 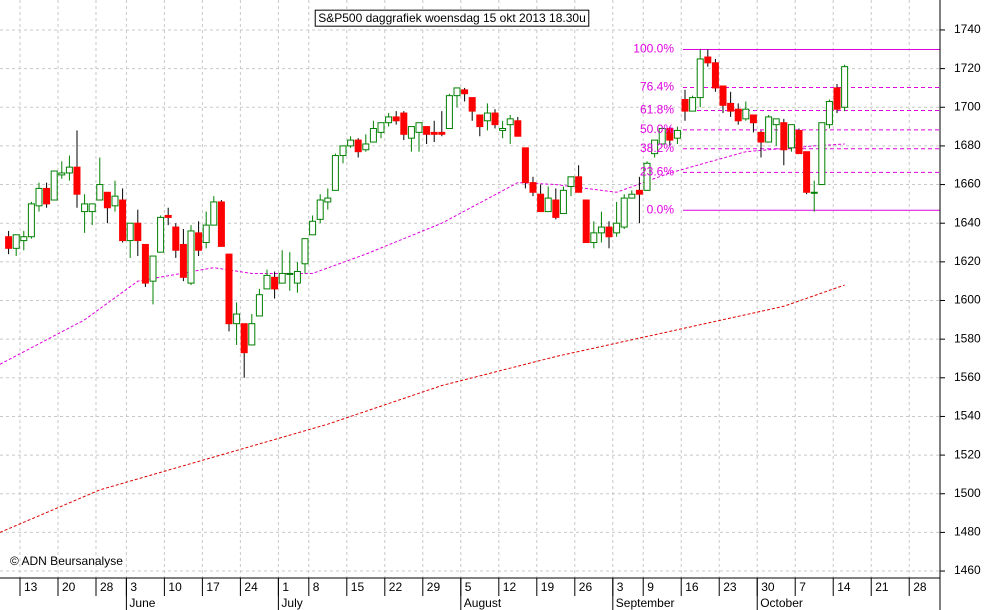 I want to click on y-tick-label: 1600, so click(x=967, y=300).